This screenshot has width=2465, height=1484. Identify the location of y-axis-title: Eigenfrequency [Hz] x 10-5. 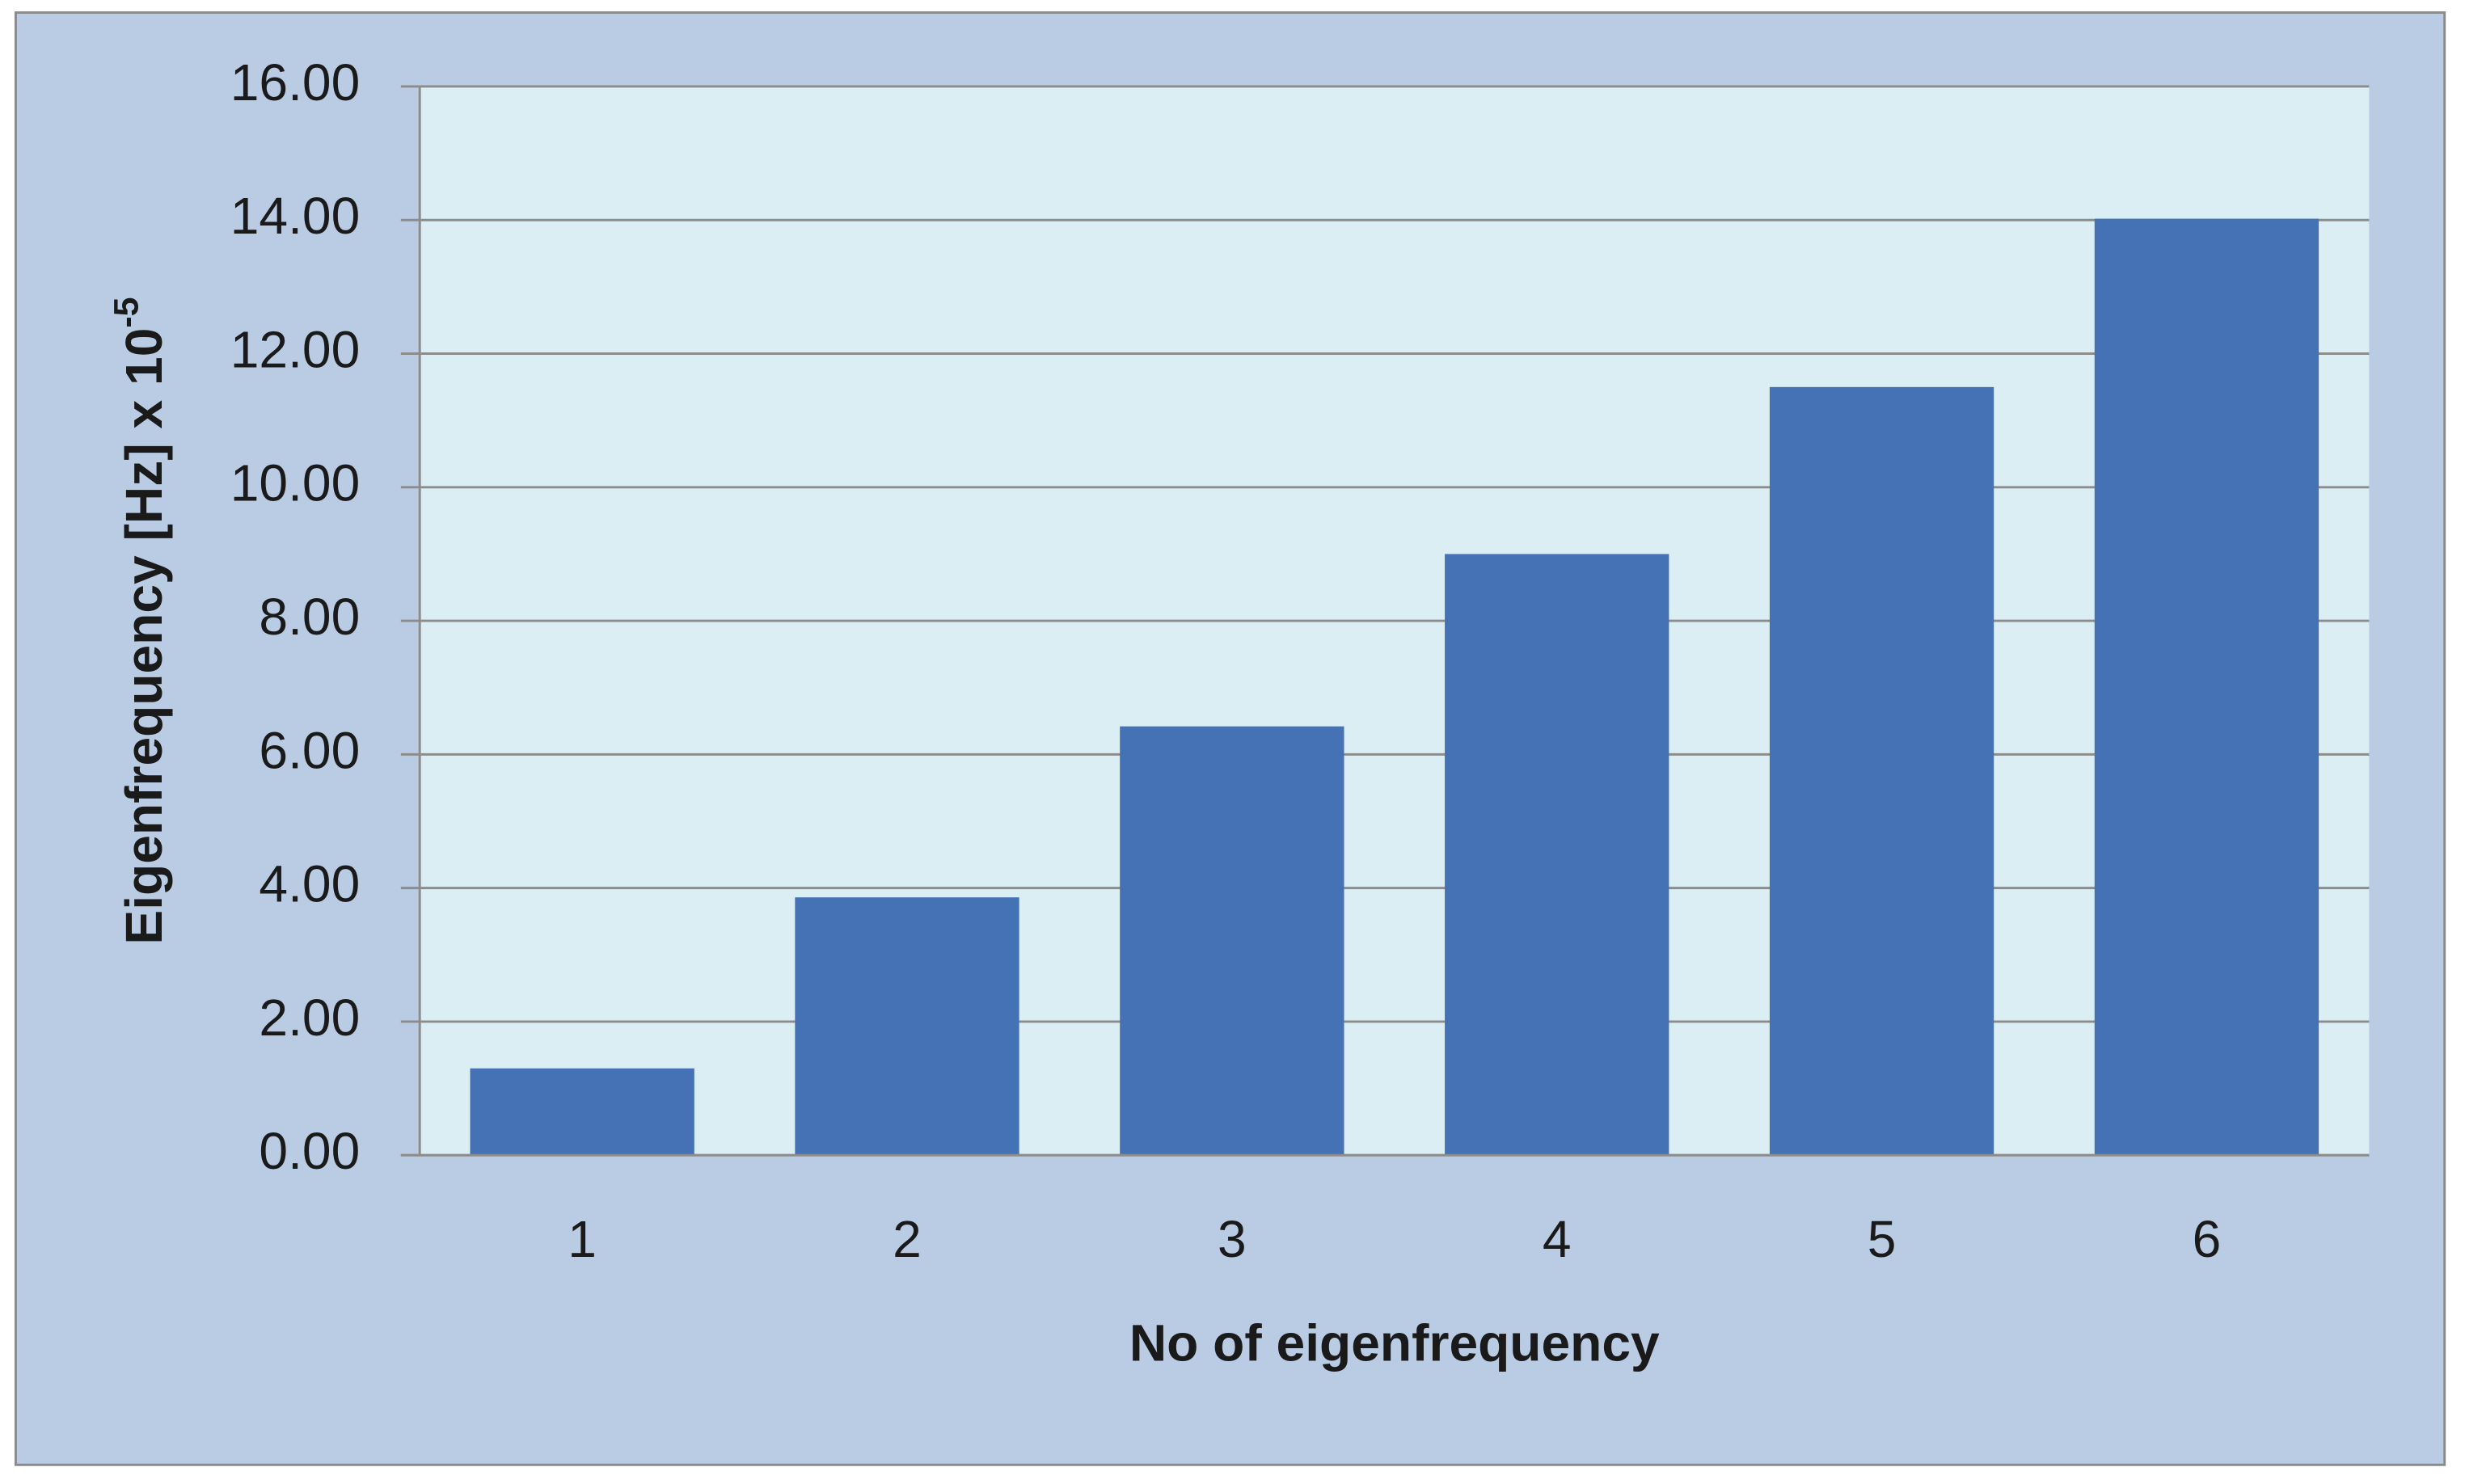
(140, 621).